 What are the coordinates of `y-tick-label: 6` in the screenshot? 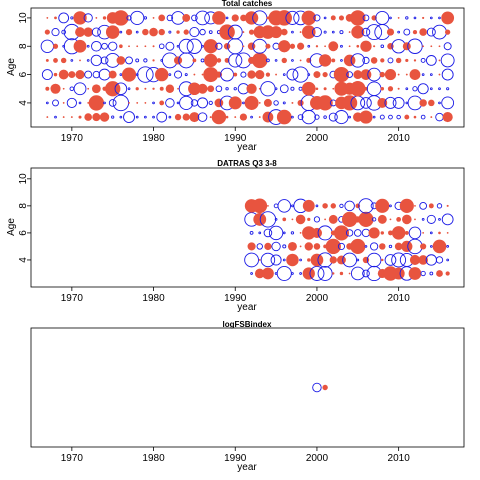 It's located at (23, 74).